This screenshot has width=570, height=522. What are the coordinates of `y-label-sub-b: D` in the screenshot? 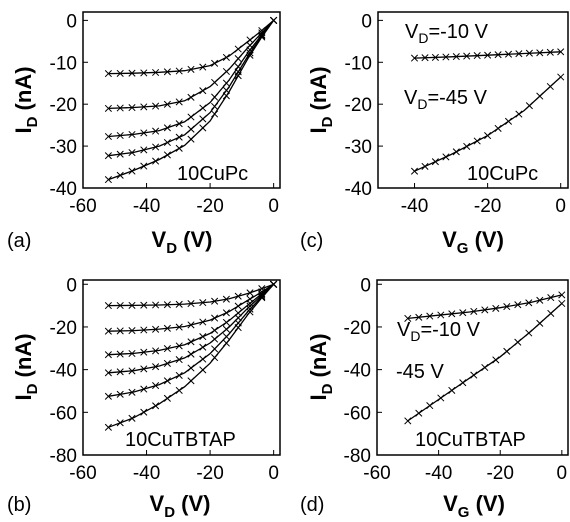 It's located at (32, 388).